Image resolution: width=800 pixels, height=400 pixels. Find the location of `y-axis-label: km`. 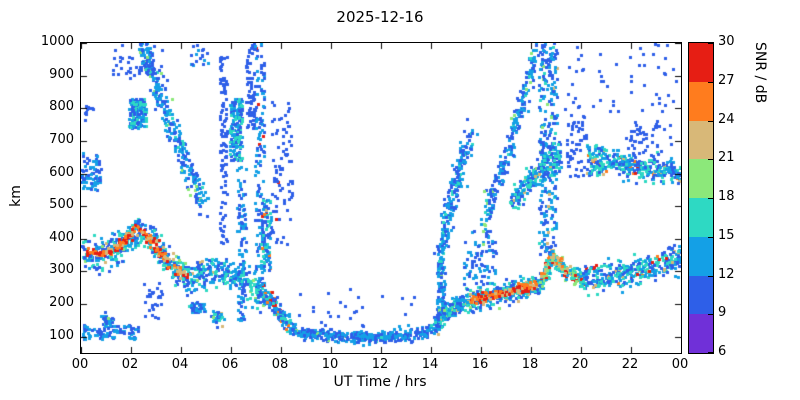

y-axis-label: km is located at coordinates (16, 196).